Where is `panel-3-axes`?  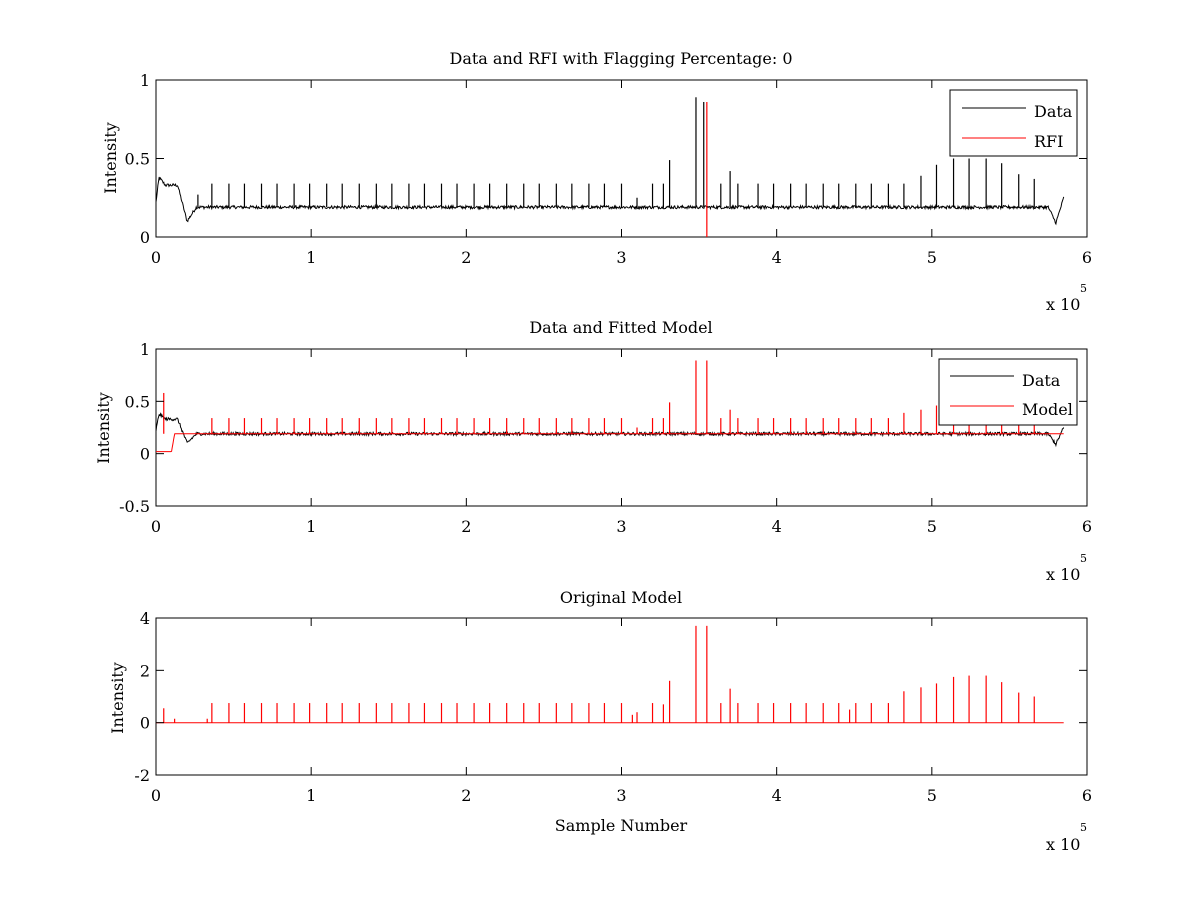 panel-3-axes is located at coordinates (621, 696).